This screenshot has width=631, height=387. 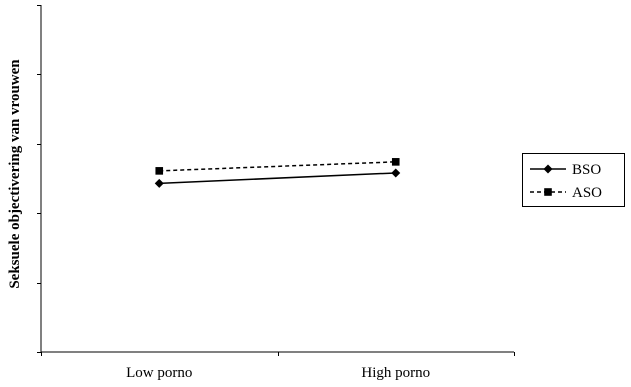 I want to click on legend-label-bso: BSO, so click(x=586, y=170).